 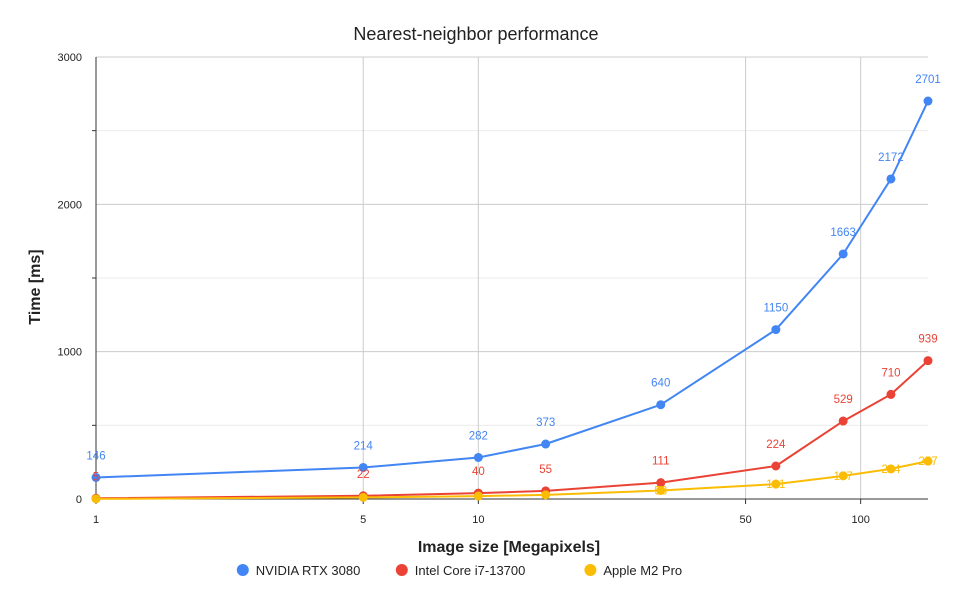 I want to click on y-tick-label: 0, so click(x=79, y=500).